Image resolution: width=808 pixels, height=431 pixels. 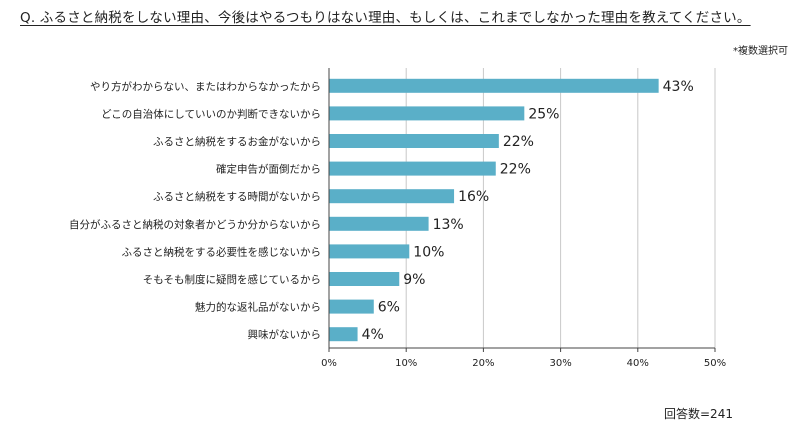 What do you see at coordinates (389, 308) in the screenshot?
I see `value-label: 6%` at bounding box center [389, 308].